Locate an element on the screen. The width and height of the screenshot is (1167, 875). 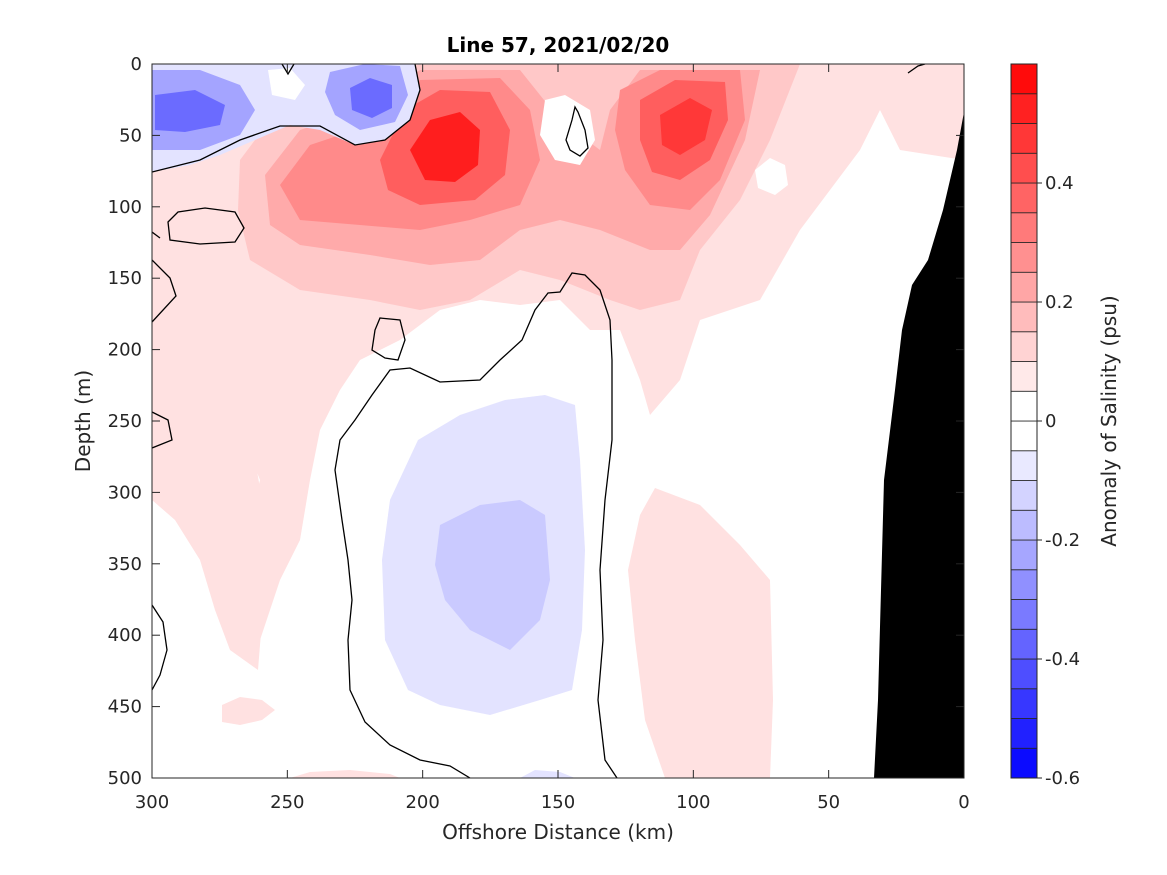
positive-anomaly-region-deep-east is located at coordinates (700, 633).